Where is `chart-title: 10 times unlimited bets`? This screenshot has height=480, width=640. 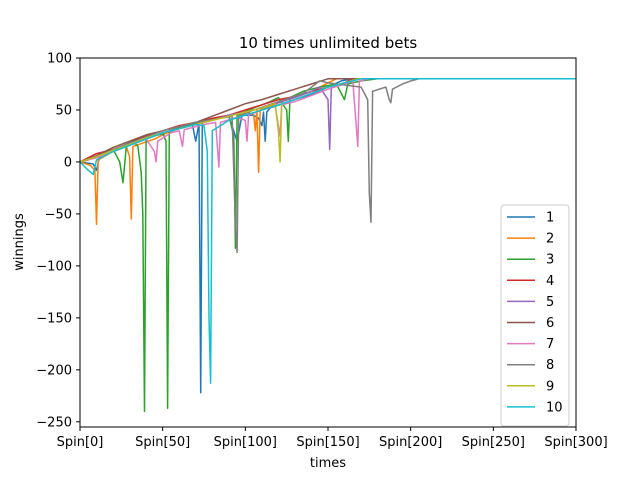 chart-title: 10 times unlimited bets is located at coordinates (328, 43).